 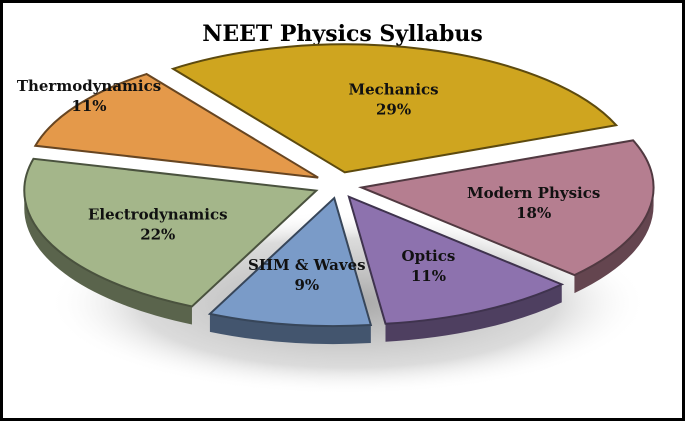 I want to click on slice-label-thermodynamics: Thermodynamics, so click(x=89, y=86).